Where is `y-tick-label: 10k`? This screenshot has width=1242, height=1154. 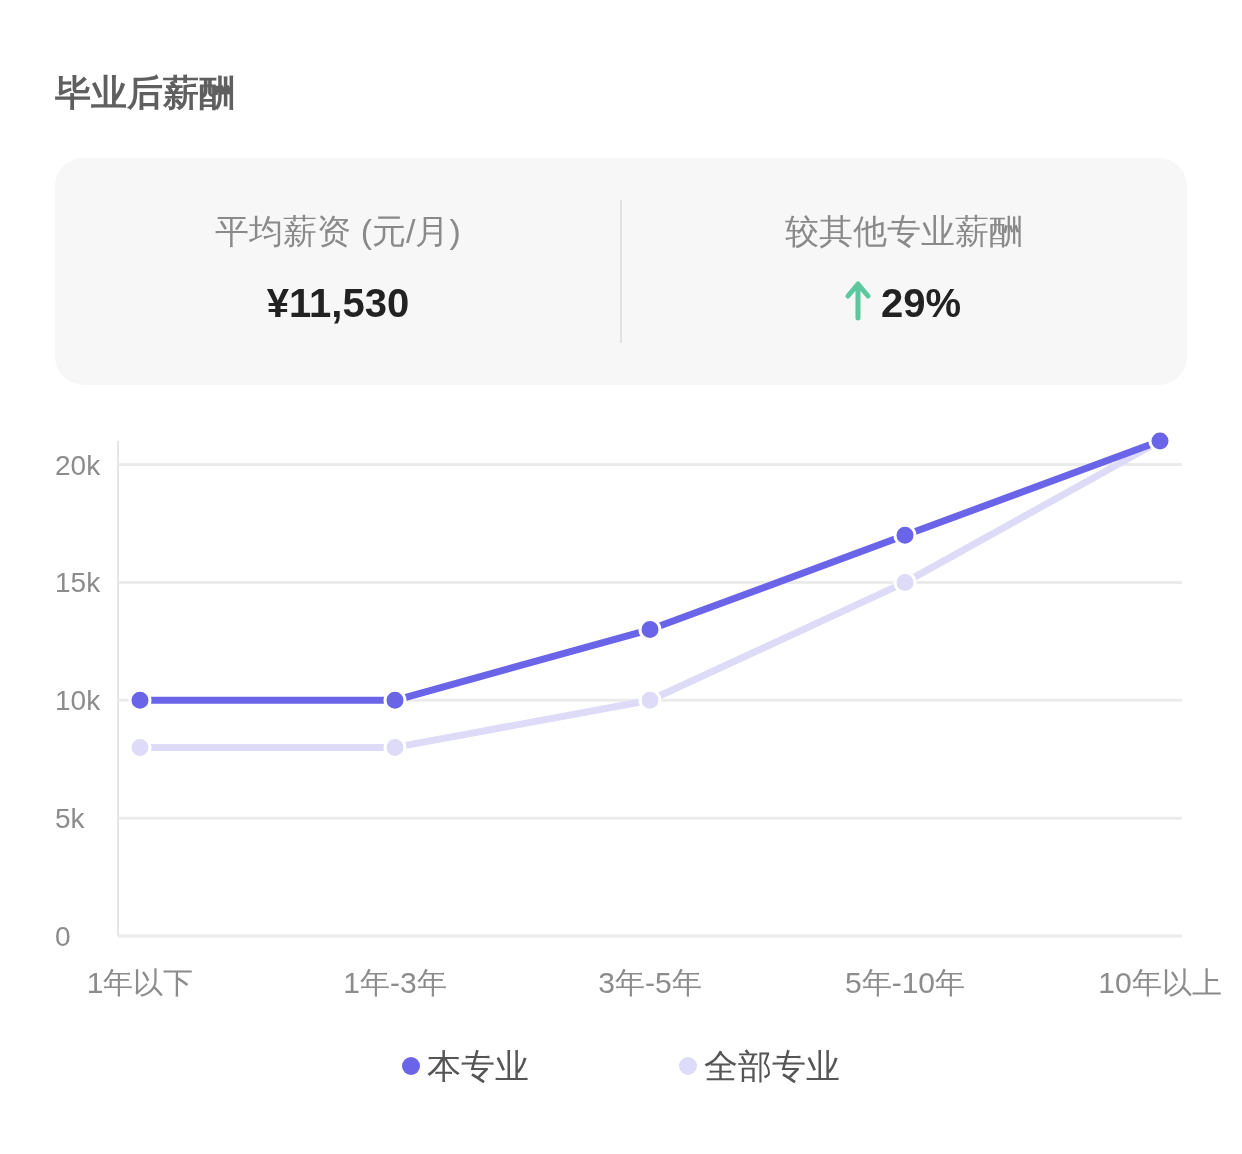 y-tick-label: 10k is located at coordinates (78, 701).